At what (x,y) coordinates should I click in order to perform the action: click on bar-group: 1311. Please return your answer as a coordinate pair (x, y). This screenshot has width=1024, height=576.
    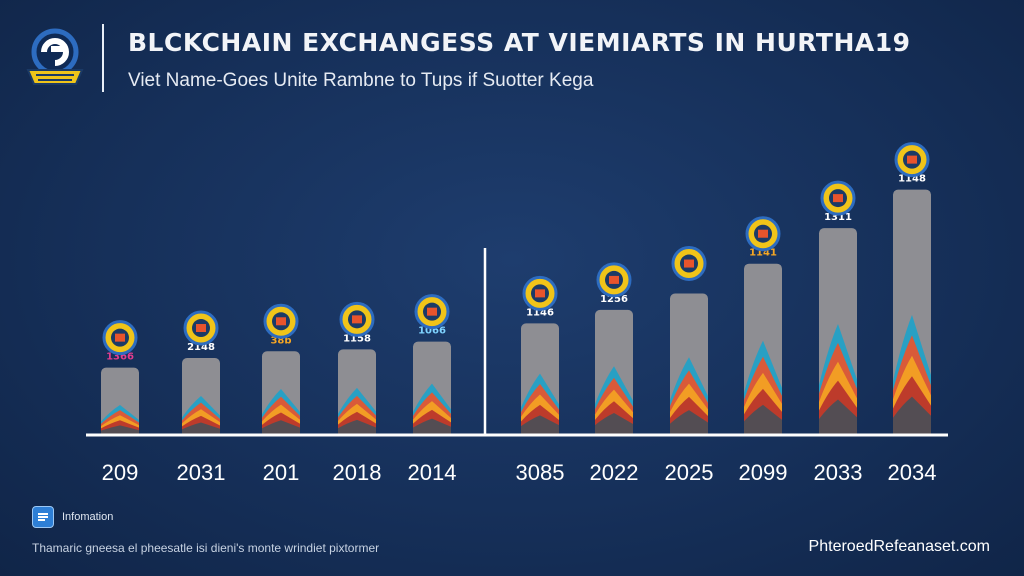
    Looking at the image, I should click on (838, 307).